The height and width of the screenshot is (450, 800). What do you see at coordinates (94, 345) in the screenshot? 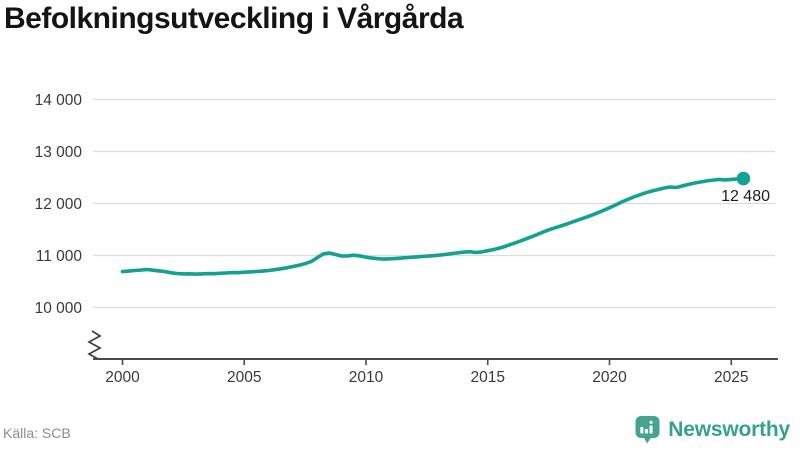
I see `y-axis-break-icon` at bounding box center [94, 345].